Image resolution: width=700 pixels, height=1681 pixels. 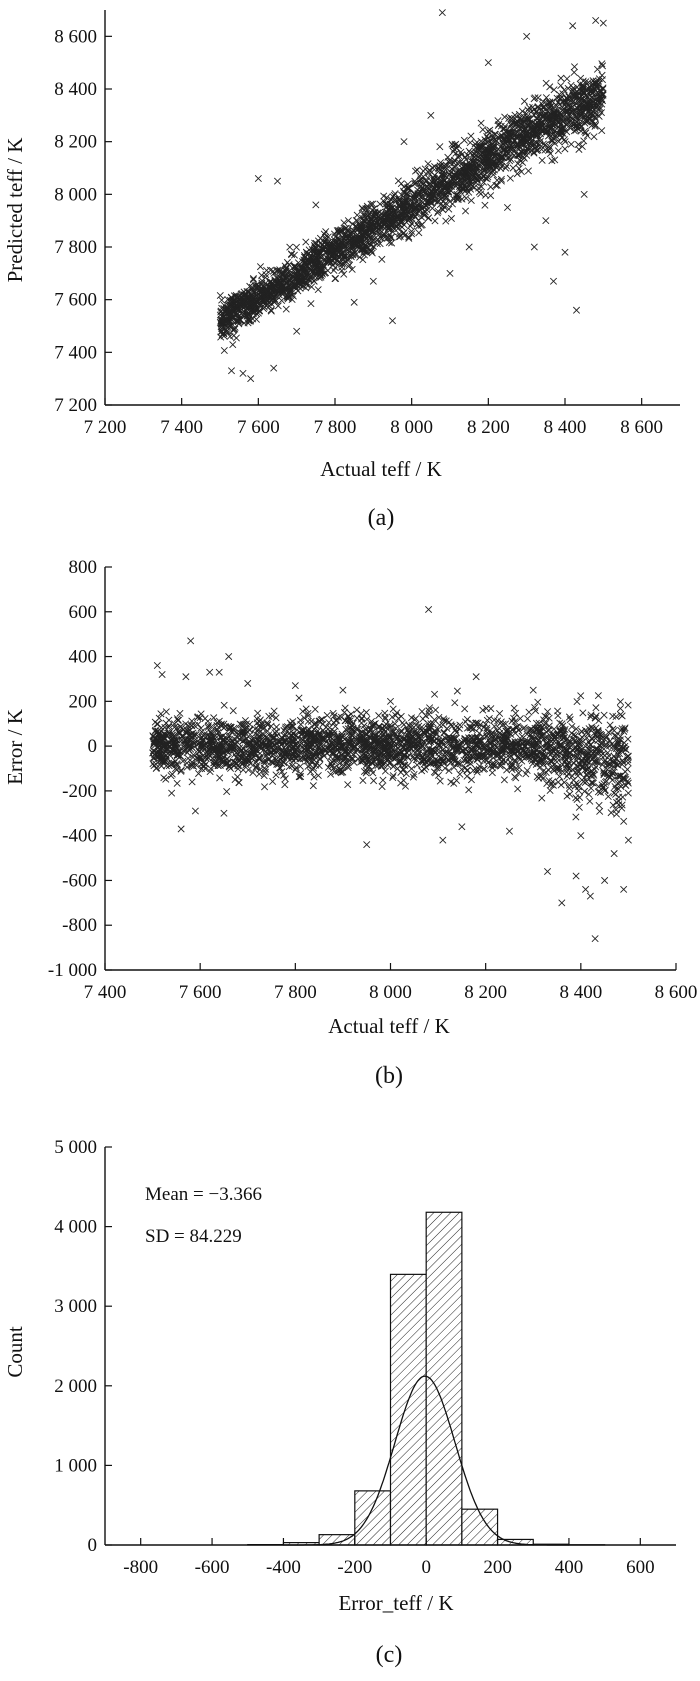 I want to click on chart-a-ytick-label: 7 200, so click(x=75, y=405).